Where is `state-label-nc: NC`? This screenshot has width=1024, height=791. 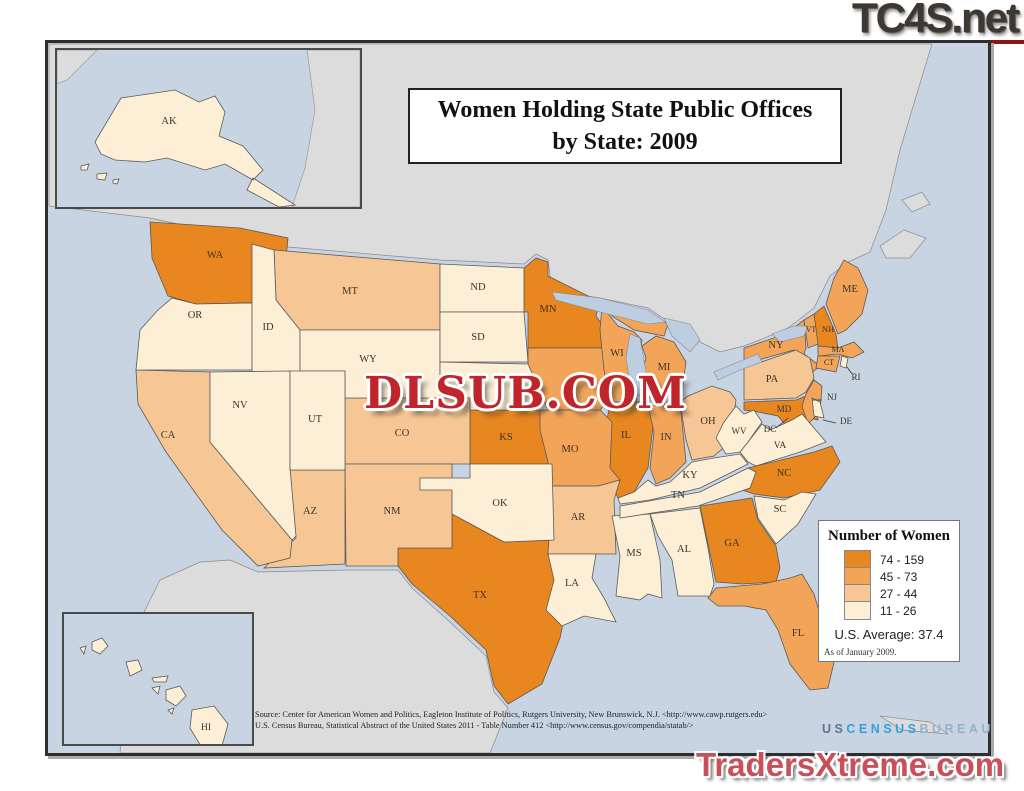
state-label-nc: NC is located at coordinates (784, 473).